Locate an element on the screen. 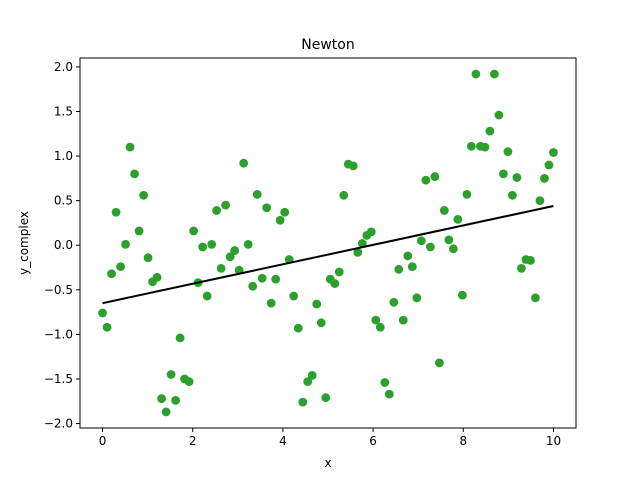  y-tick-label: 1.0 is located at coordinates (63, 156).